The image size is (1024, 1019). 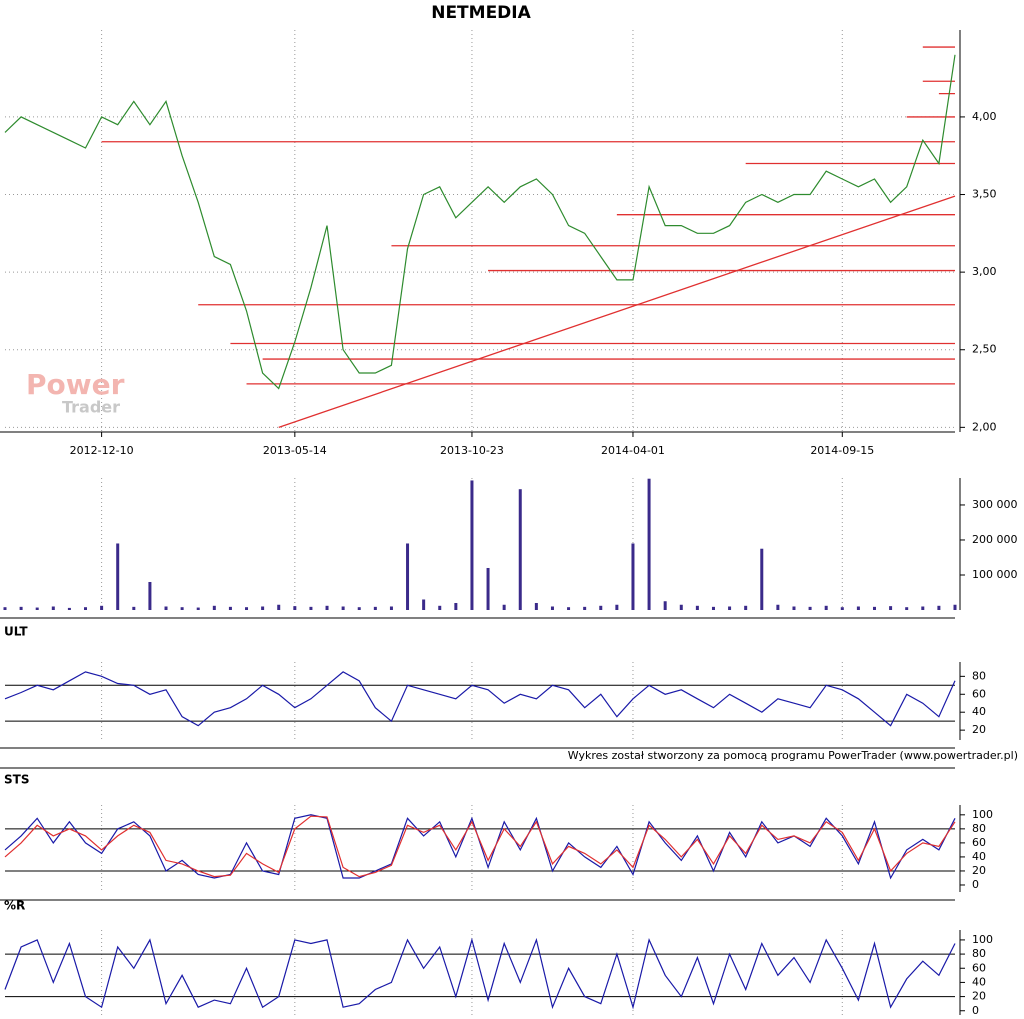 I want to click on x-tick-label: 2013-05-14, so click(x=295, y=450).